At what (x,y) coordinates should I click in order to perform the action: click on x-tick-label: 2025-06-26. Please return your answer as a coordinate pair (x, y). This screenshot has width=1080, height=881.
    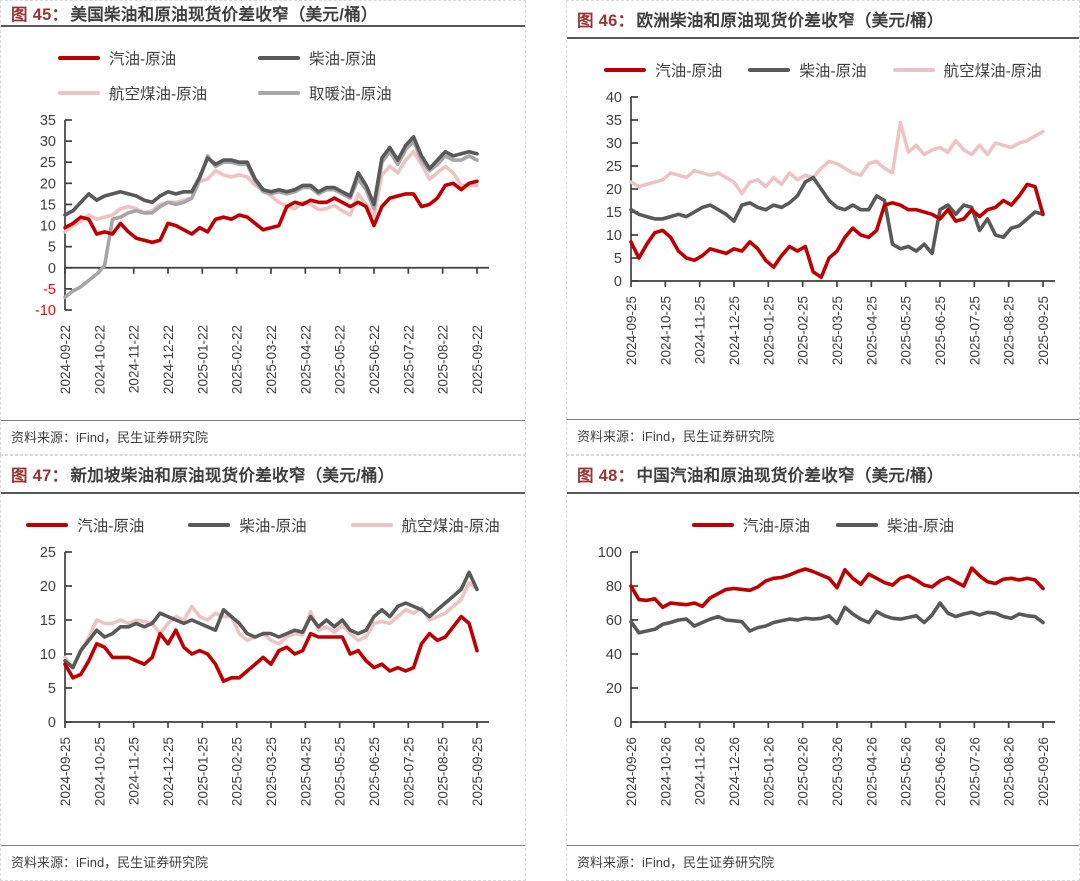
    Looking at the image, I should click on (940, 771).